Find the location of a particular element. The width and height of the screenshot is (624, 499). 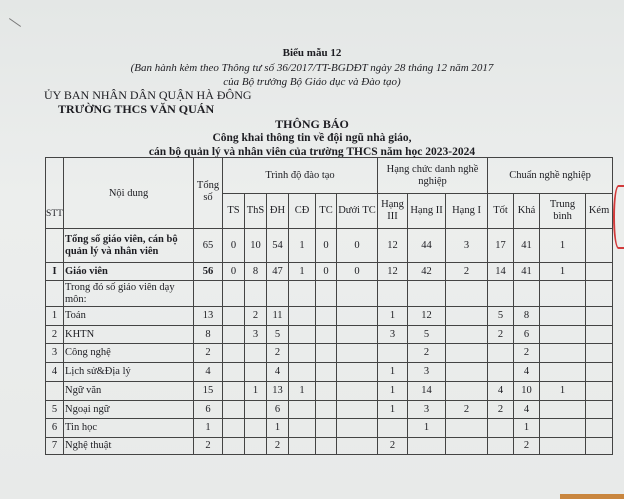

subheader-cell: ThS is located at coordinates (255, 211).